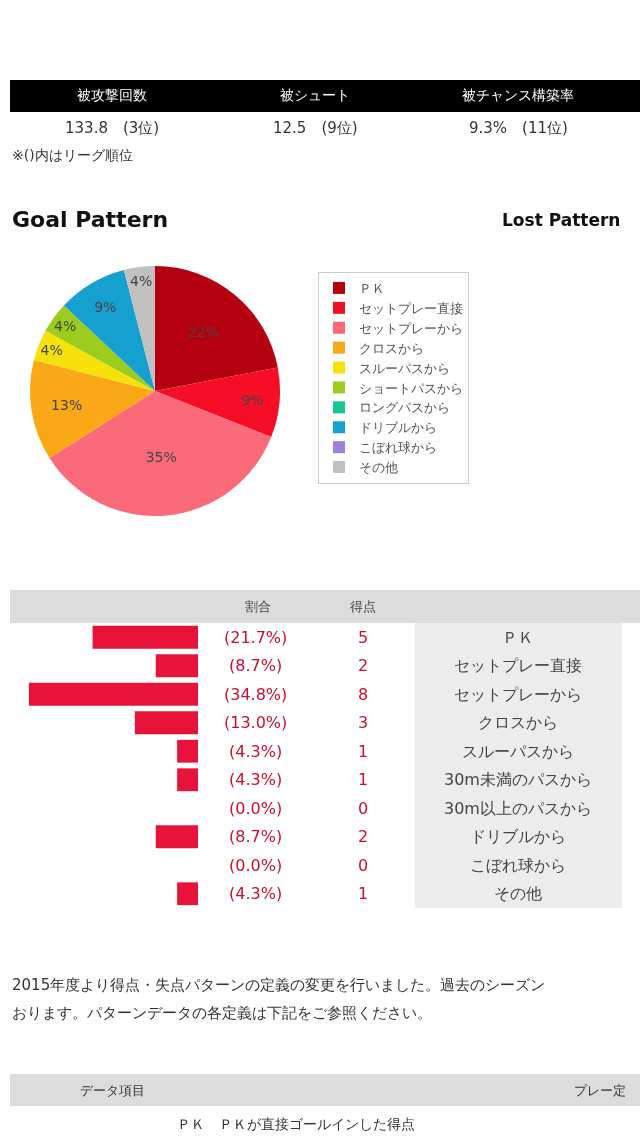 Image resolution: width=640 pixels, height=1136 pixels. I want to click on text: 被攻撃回数, so click(112, 95).